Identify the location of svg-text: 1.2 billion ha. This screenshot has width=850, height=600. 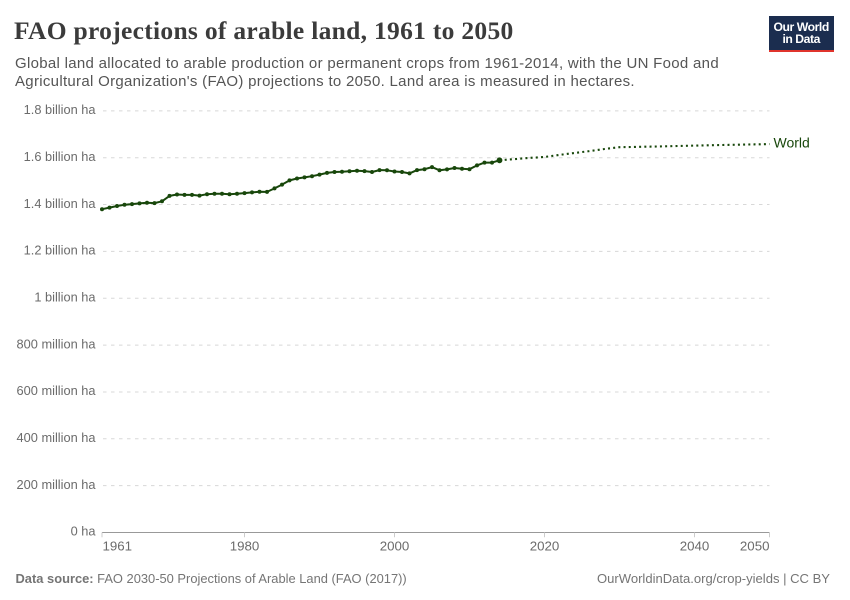
(60, 250).